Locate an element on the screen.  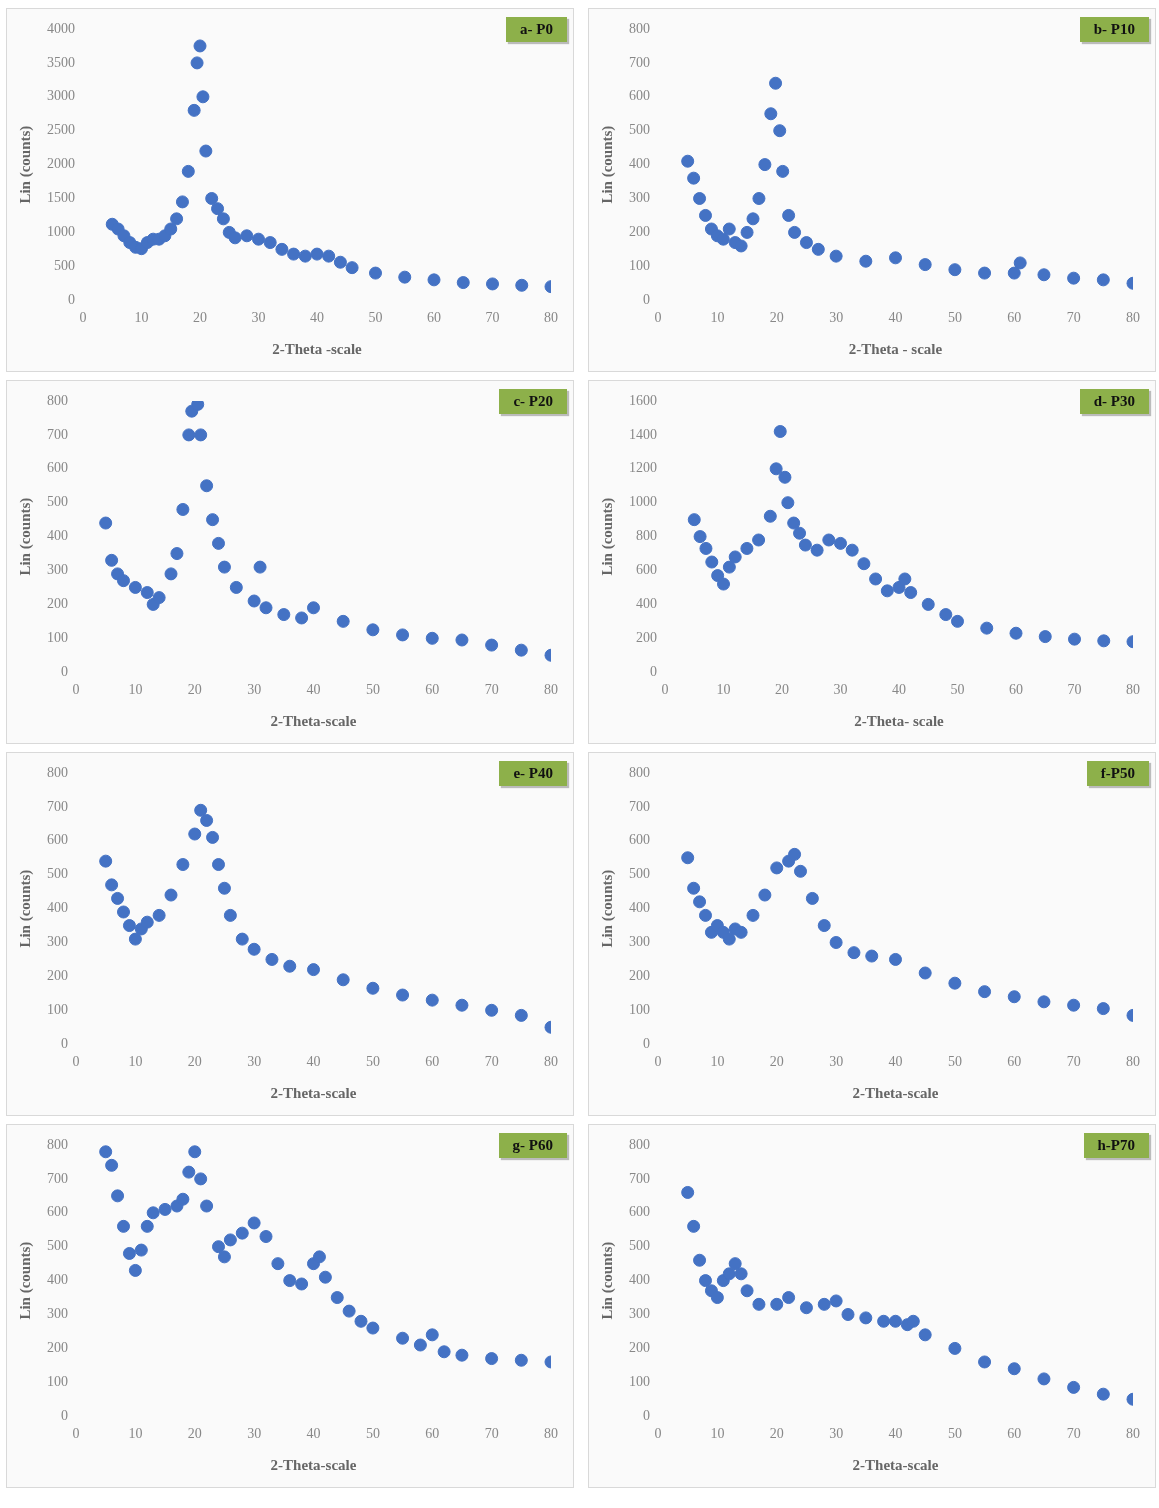
y-tick-label: 700 is located at coordinates (57, 434).